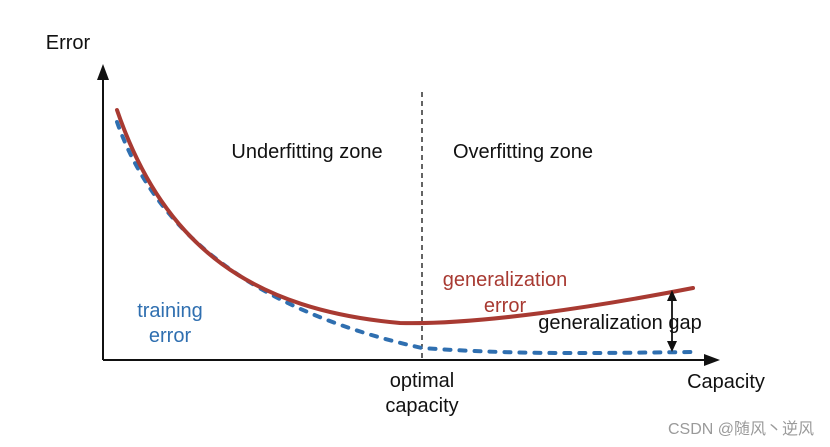 The image size is (830, 447). Describe the element at coordinates (170, 336) in the screenshot. I see `training-error-label-line2: error` at that location.